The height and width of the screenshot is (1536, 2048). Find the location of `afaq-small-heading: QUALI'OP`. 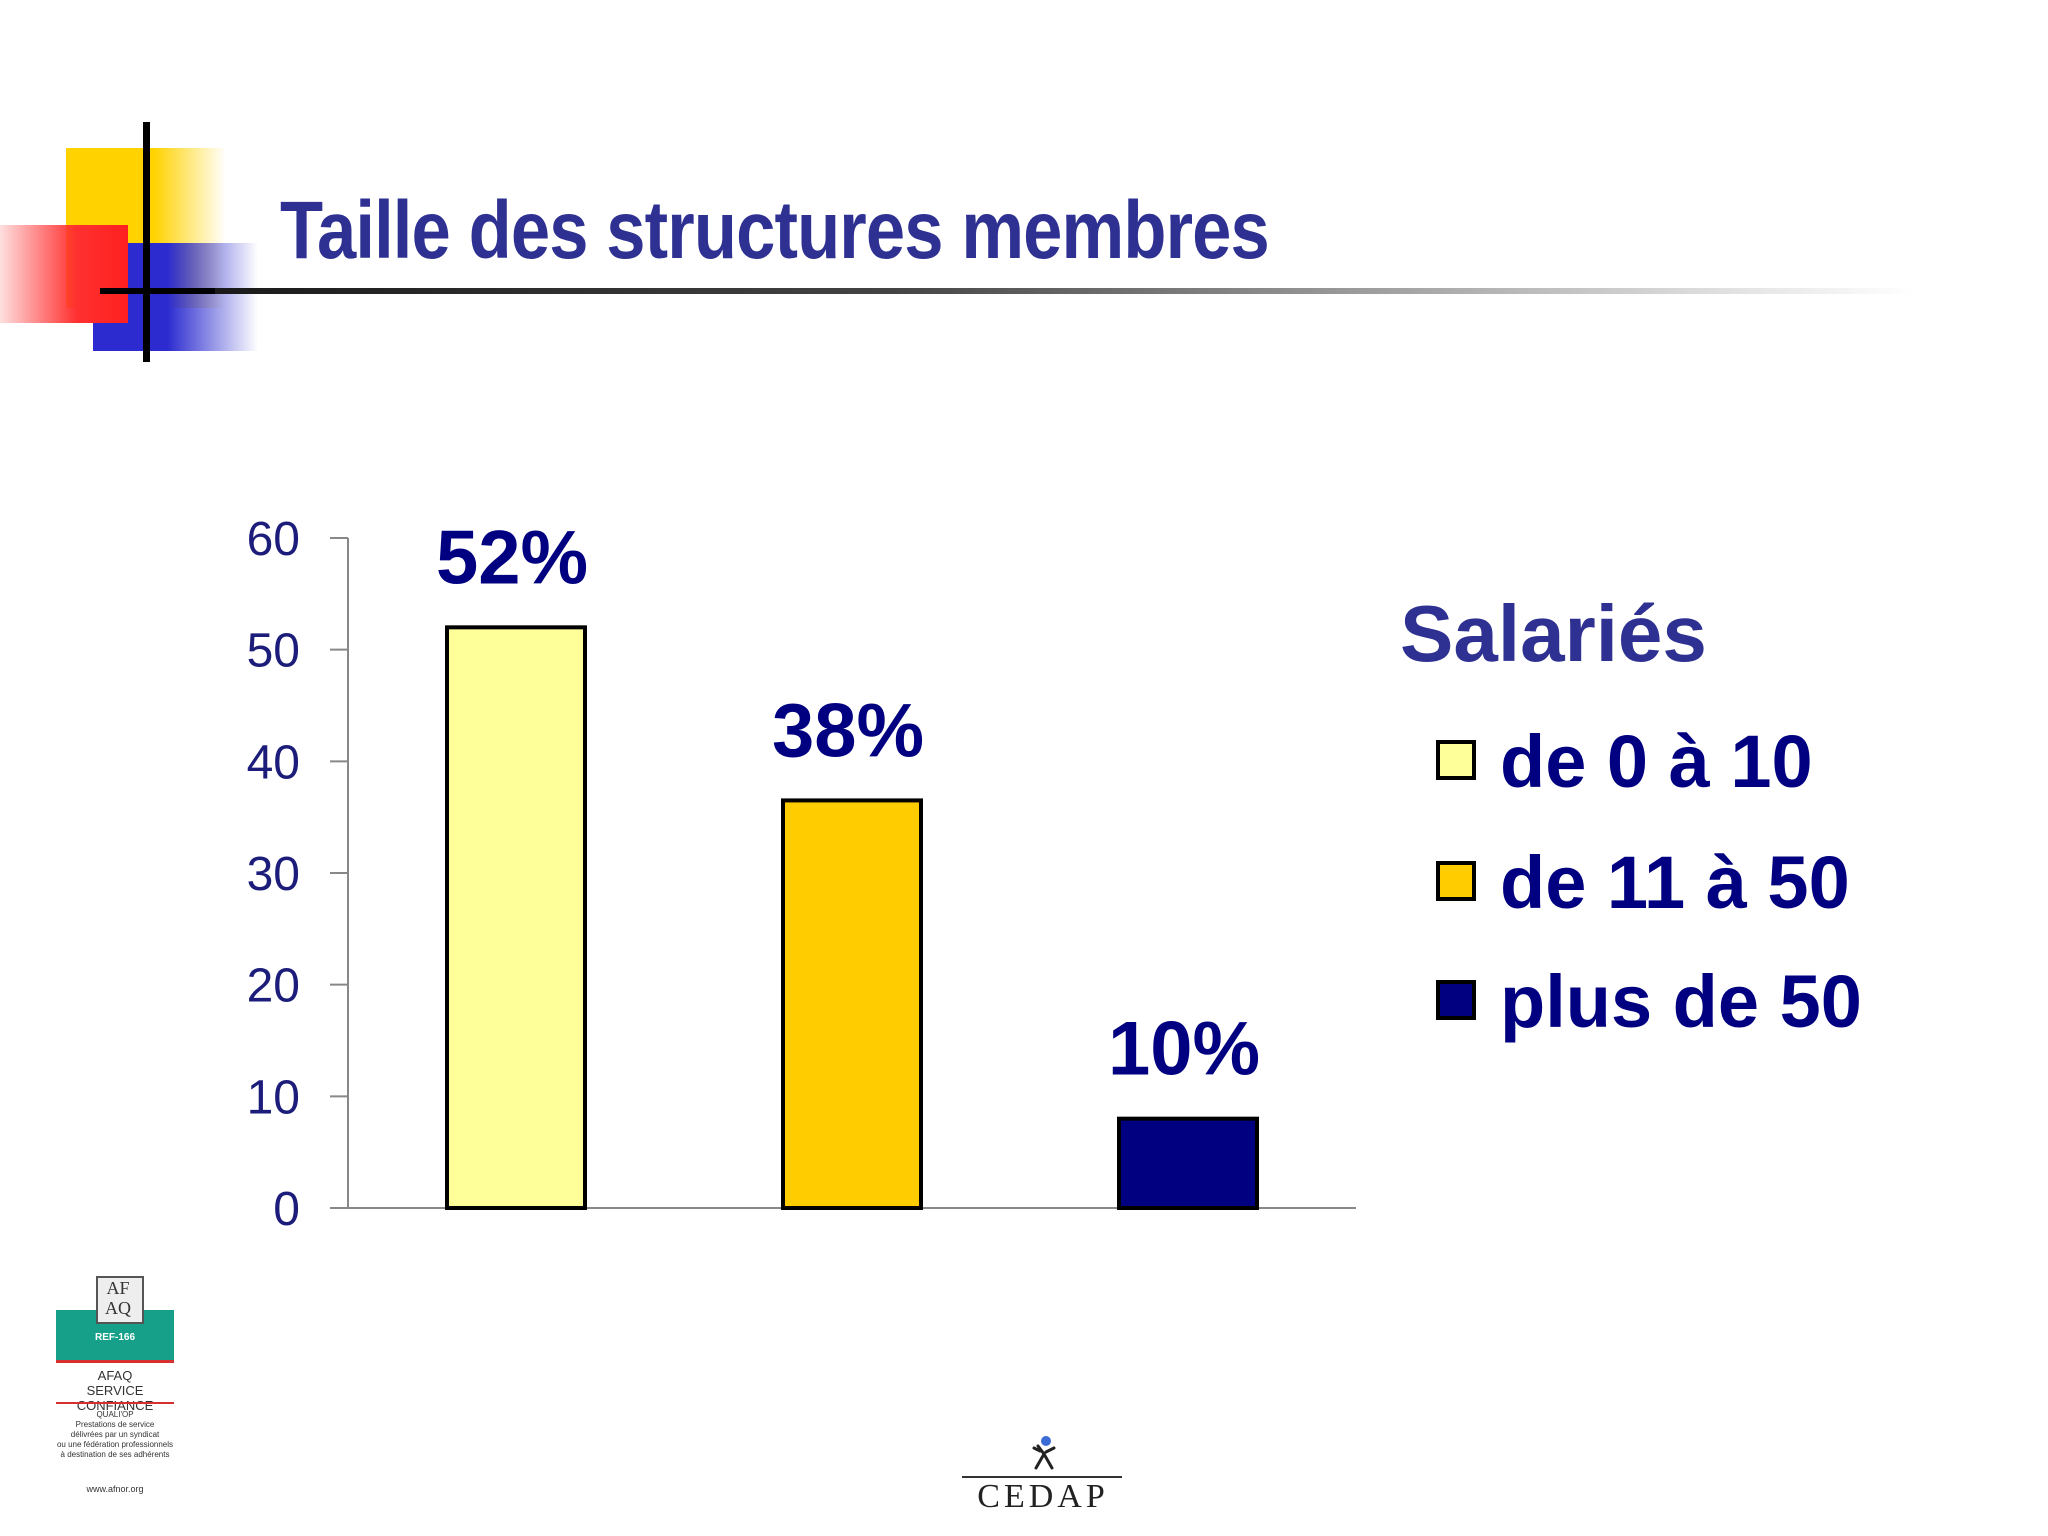

afaq-small-heading: QUALI'OP is located at coordinates (115, 1414).